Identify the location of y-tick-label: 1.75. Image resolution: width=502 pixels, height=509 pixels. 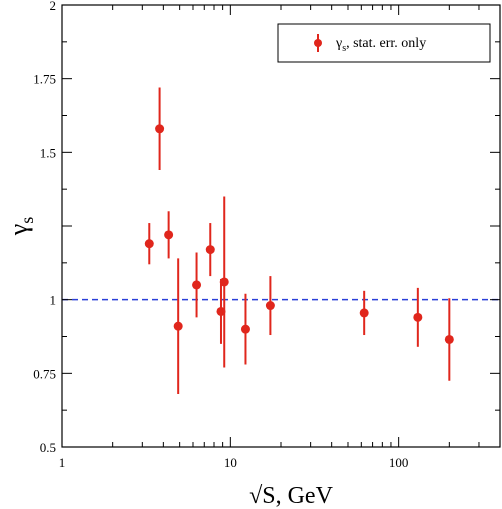
(44, 79).